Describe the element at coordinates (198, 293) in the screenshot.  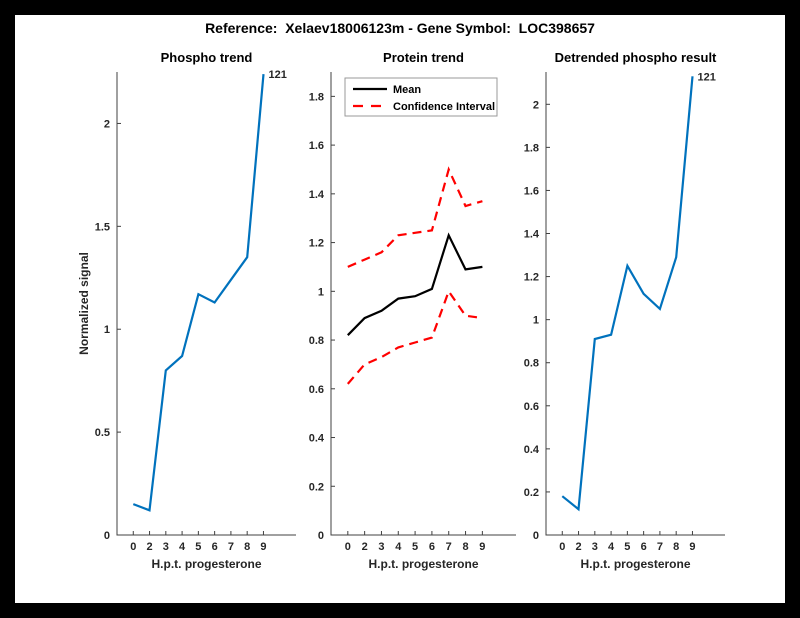
I see `series-phospho-signal` at that location.